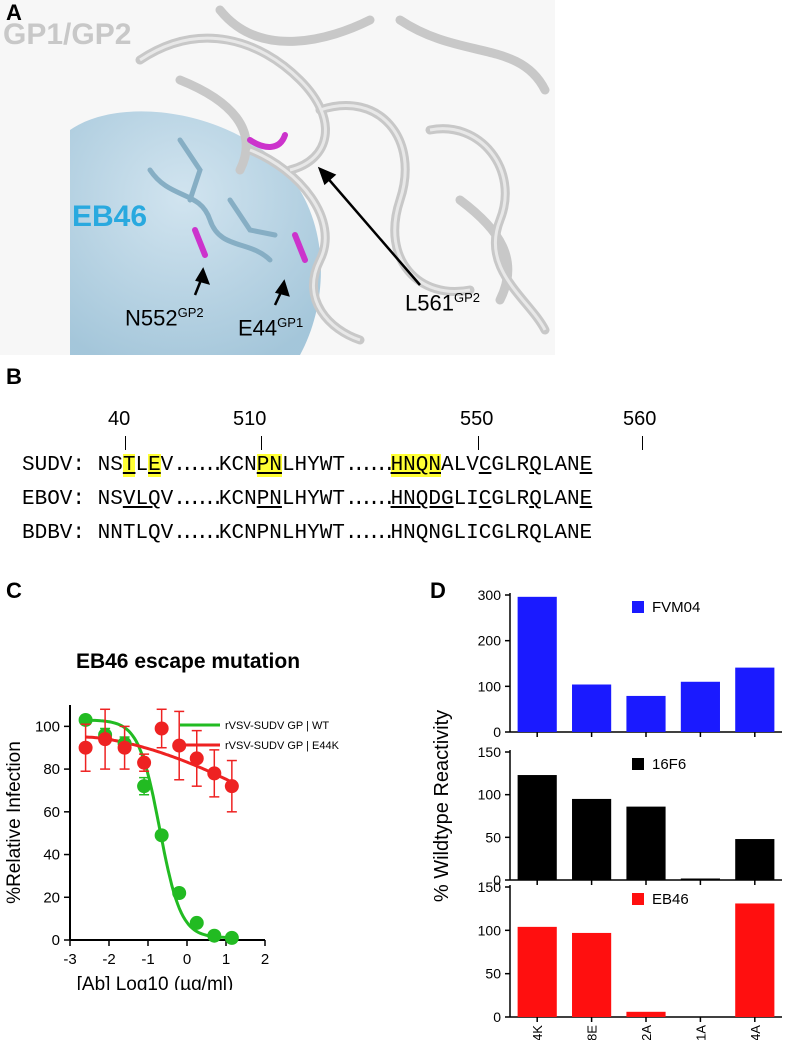 This screenshot has height=1050, width=800. What do you see at coordinates (51, 812) in the screenshot?
I see `y-tick-label: 60` at bounding box center [51, 812].